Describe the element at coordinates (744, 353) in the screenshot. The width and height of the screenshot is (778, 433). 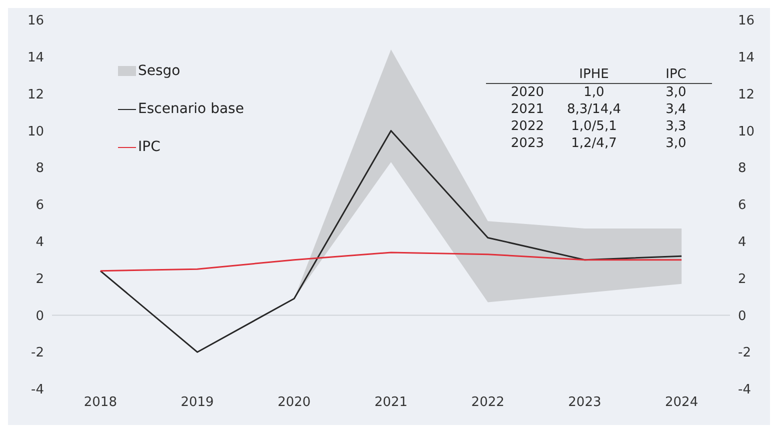
I see `y2-tick-label: -2` at that location.